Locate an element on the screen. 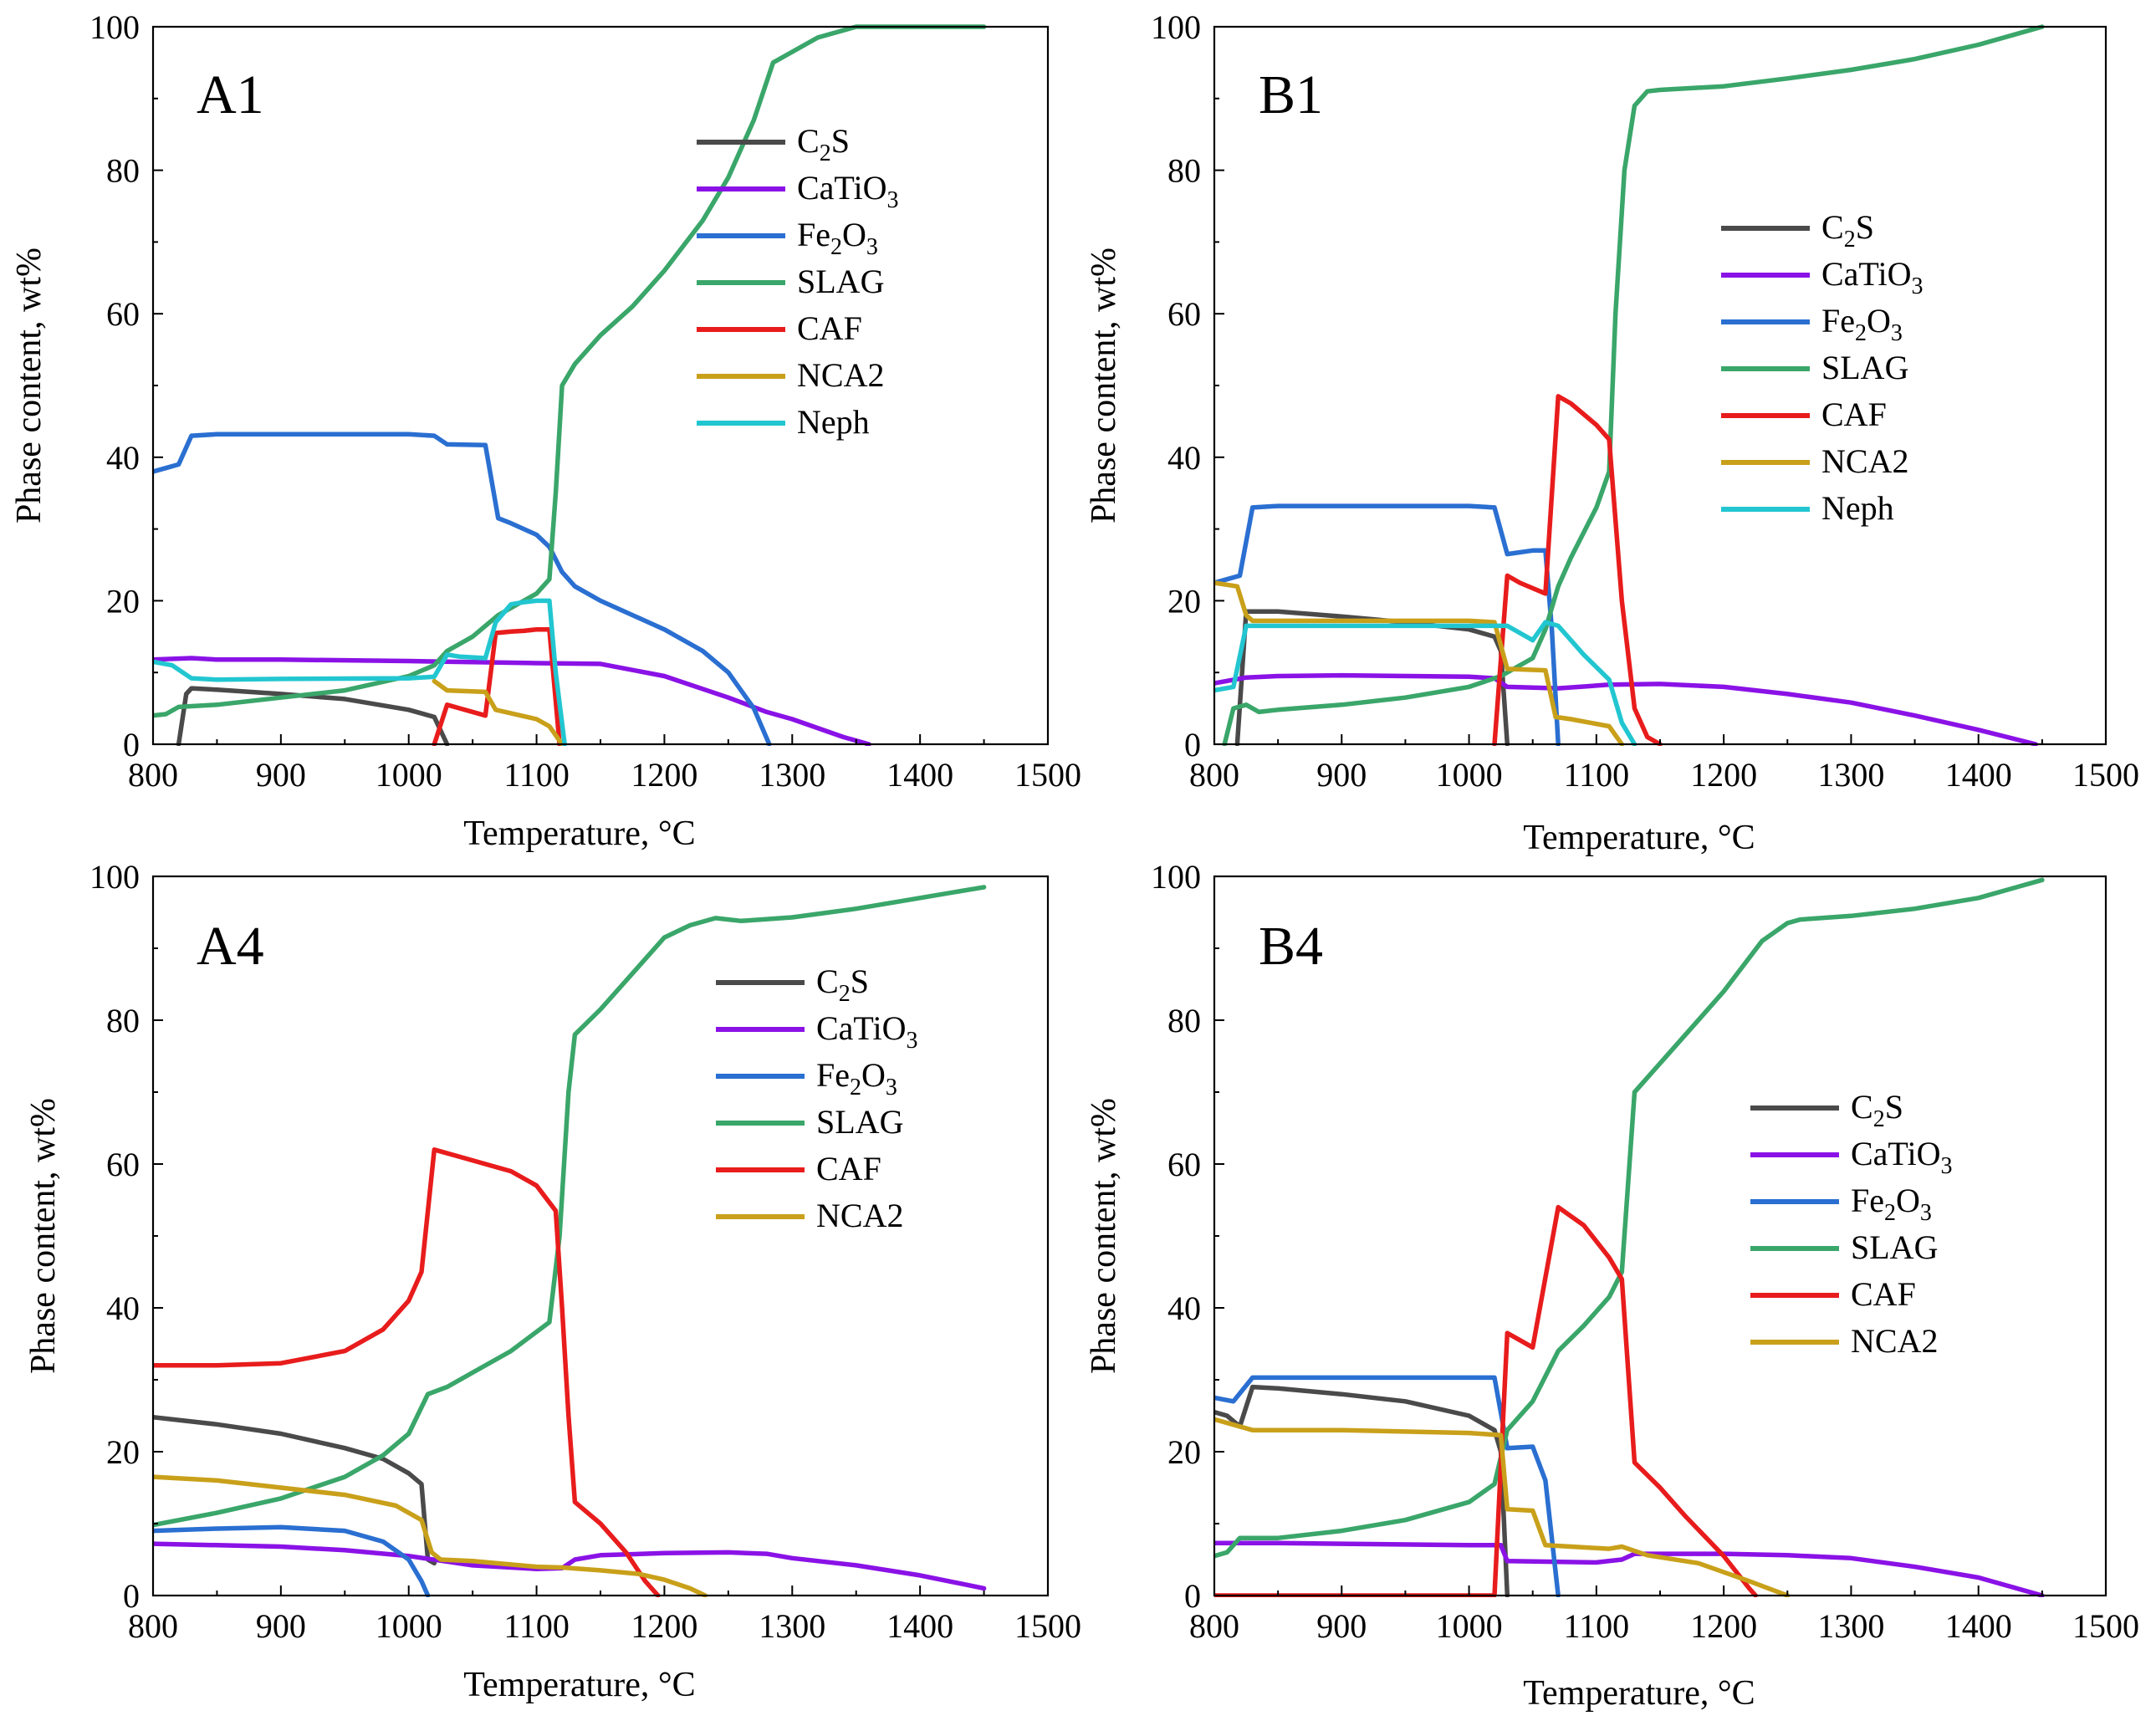 This screenshot has width=2156, height=1731. panel-label: B1 is located at coordinates (1291, 94).